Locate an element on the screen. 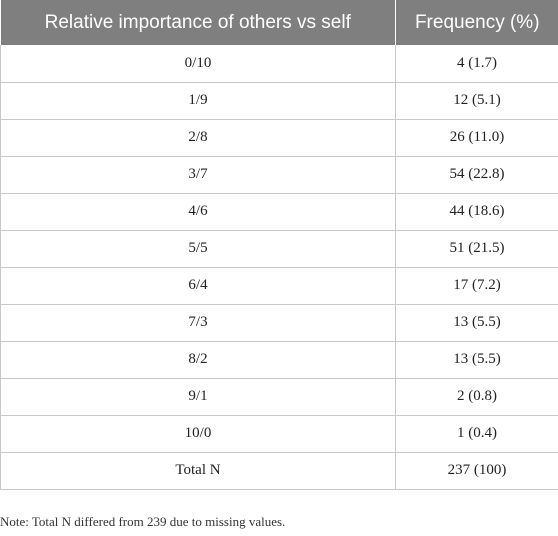 The image size is (558, 536). header-relative-importance: Relative importance of others vs self is located at coordinates (198, 22).